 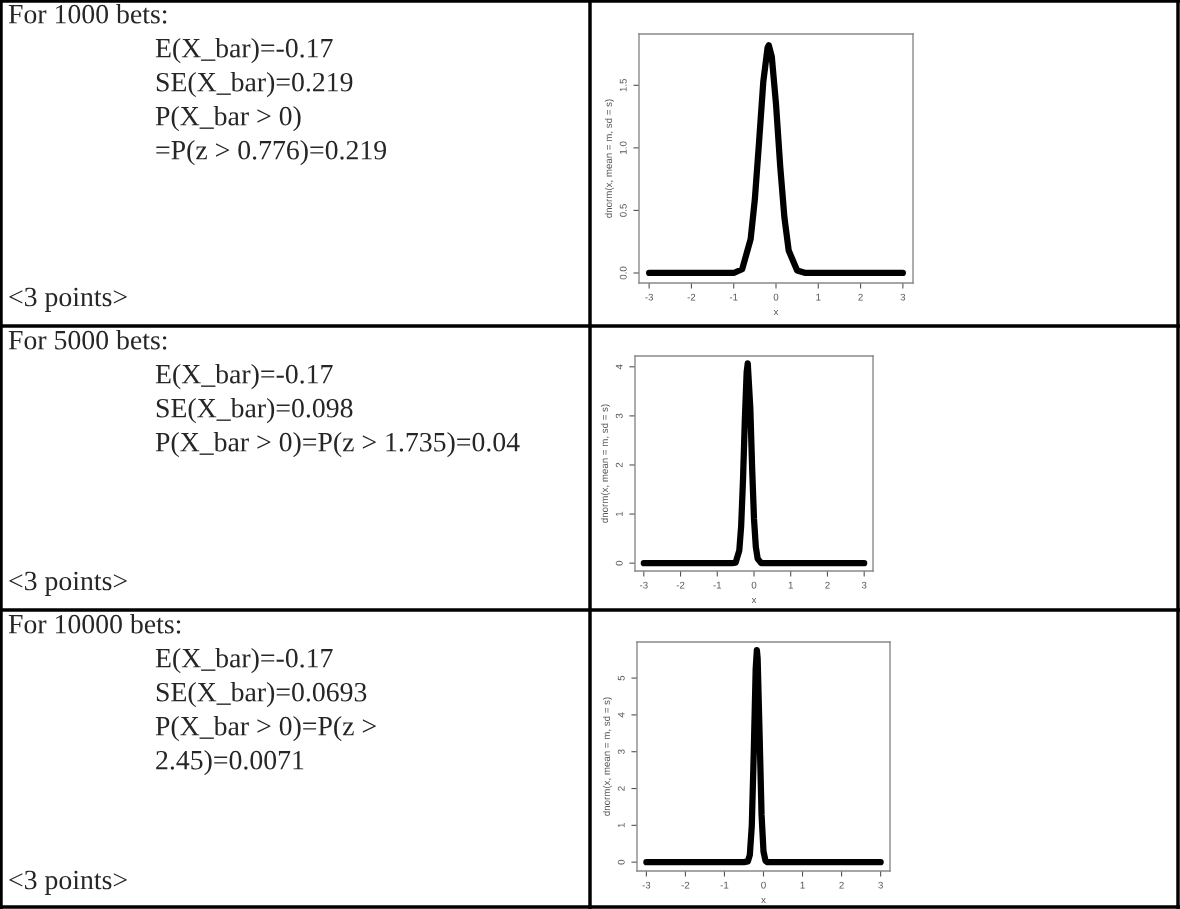 What do you see at coordinates (261, 695) in the screenshot?
I see `text: SE(X_bar)=0.0693` at bounding box center [261, 695].